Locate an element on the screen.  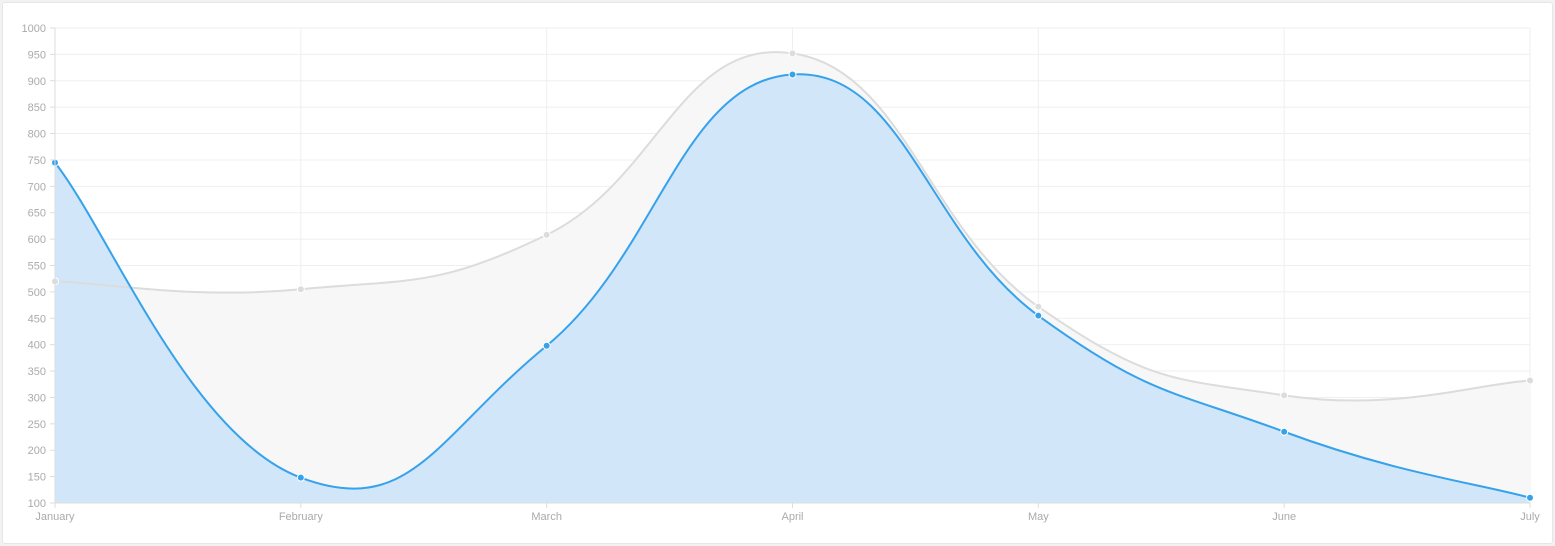
x-tick-label: May is located at coordinates (1038, 517).